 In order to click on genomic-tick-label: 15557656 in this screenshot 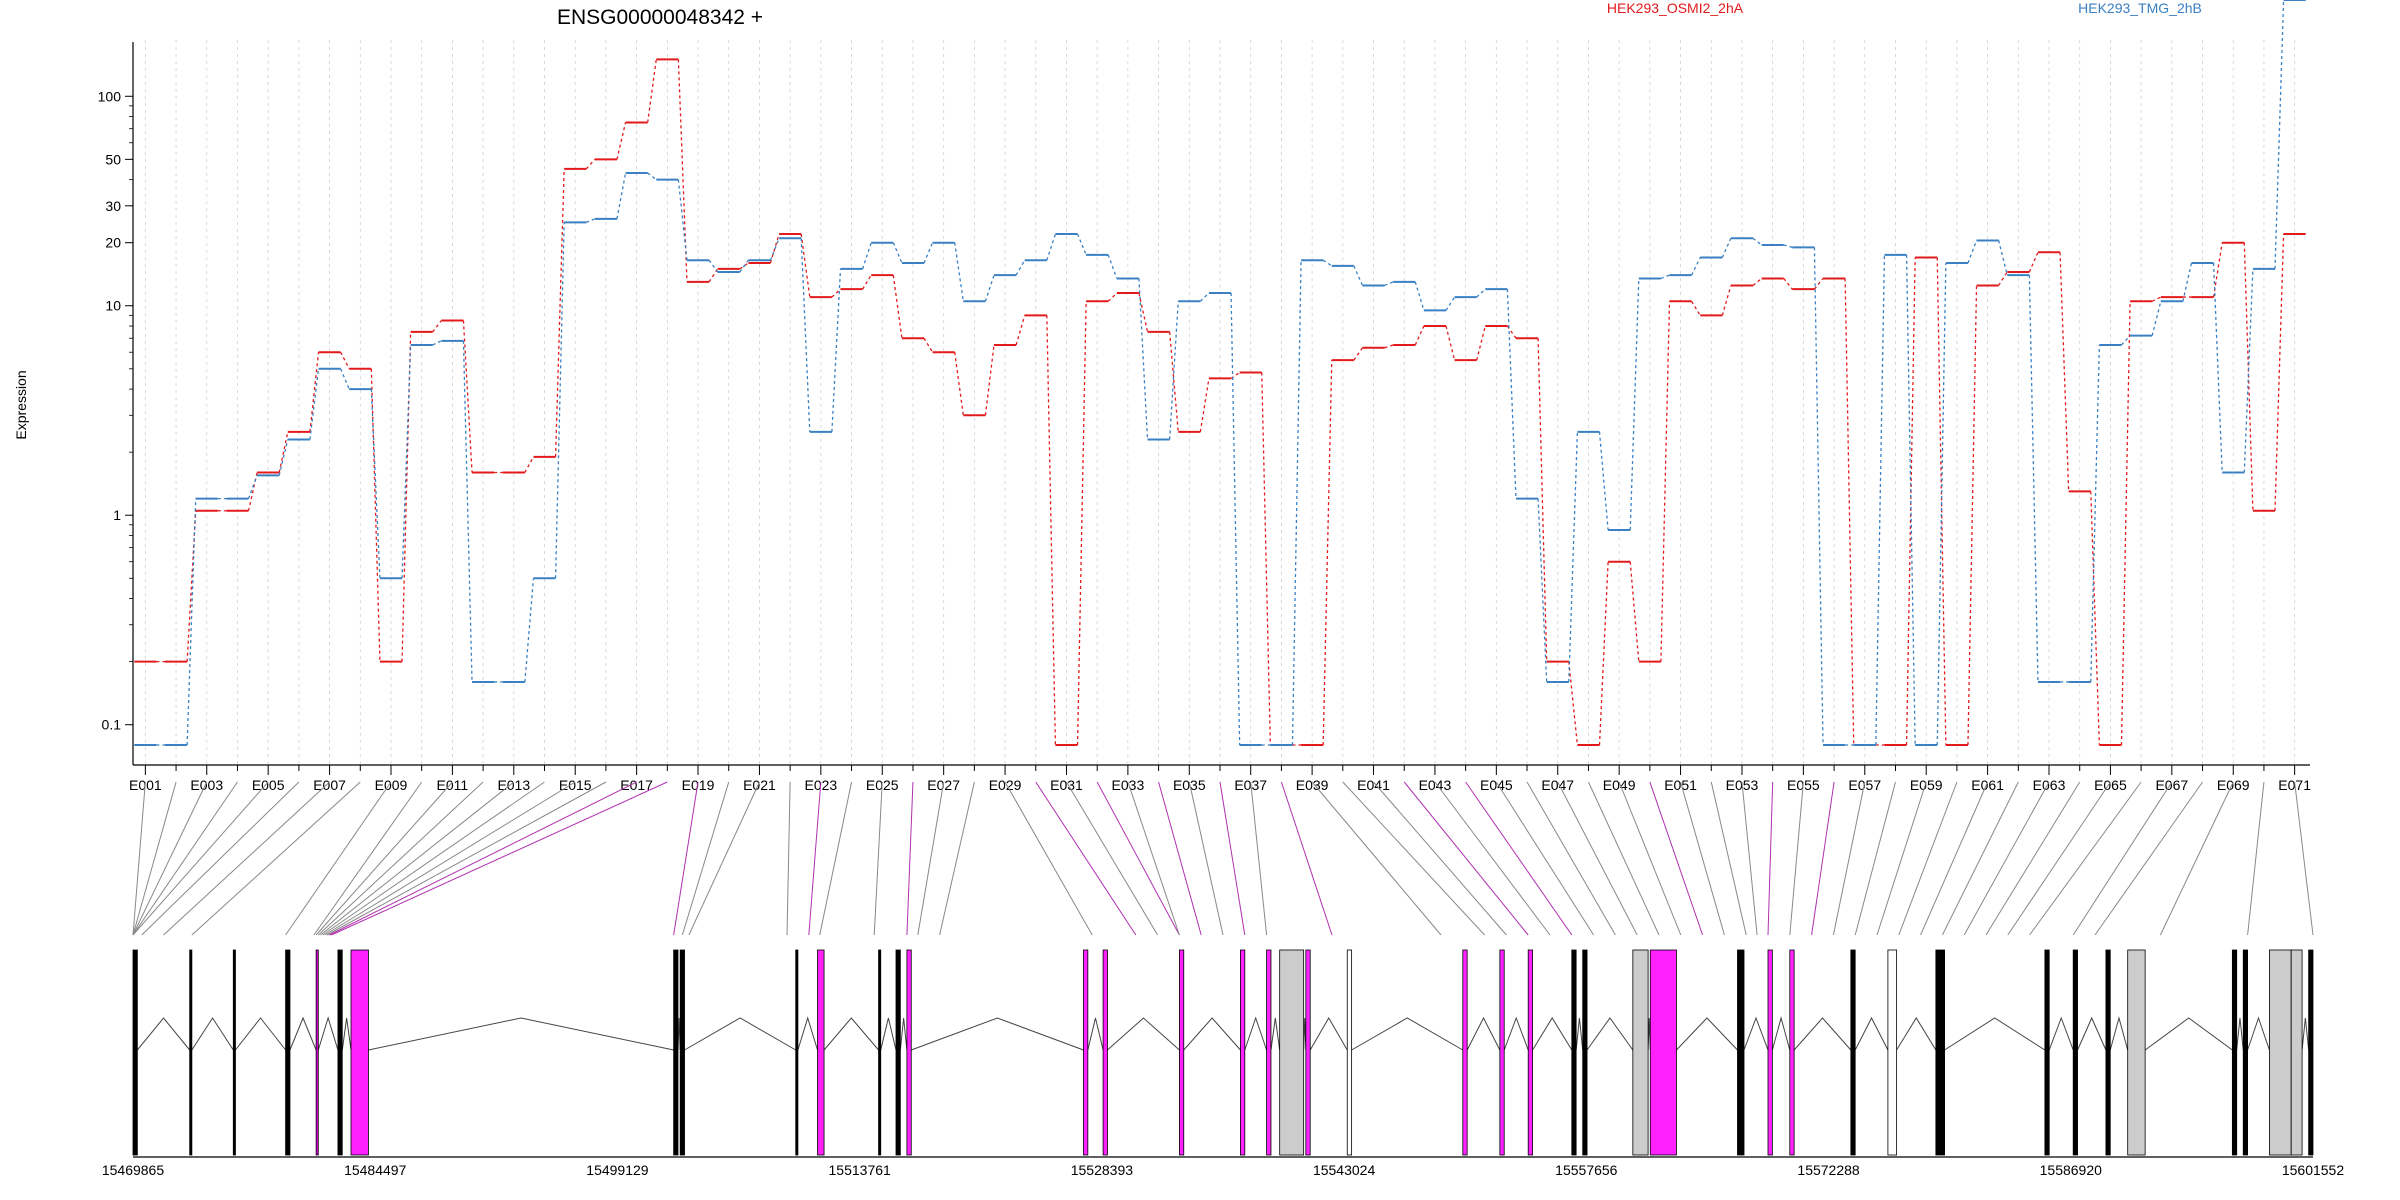, I will do `click(1586, 1170)`.